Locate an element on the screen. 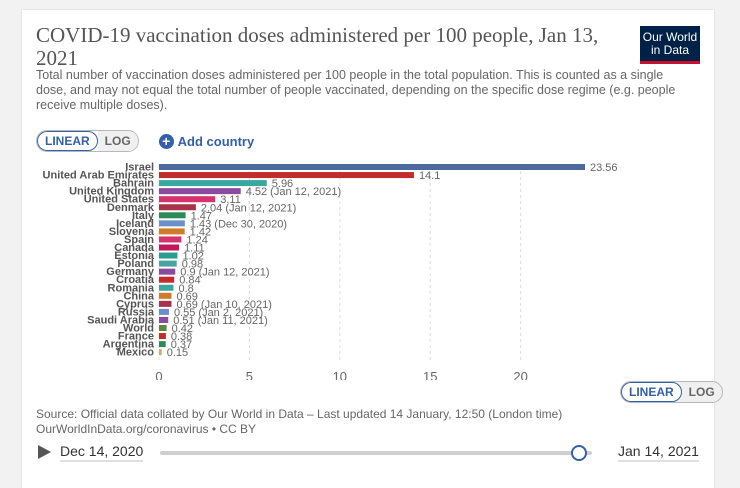  play-icon is located at coordinates (44, 452).